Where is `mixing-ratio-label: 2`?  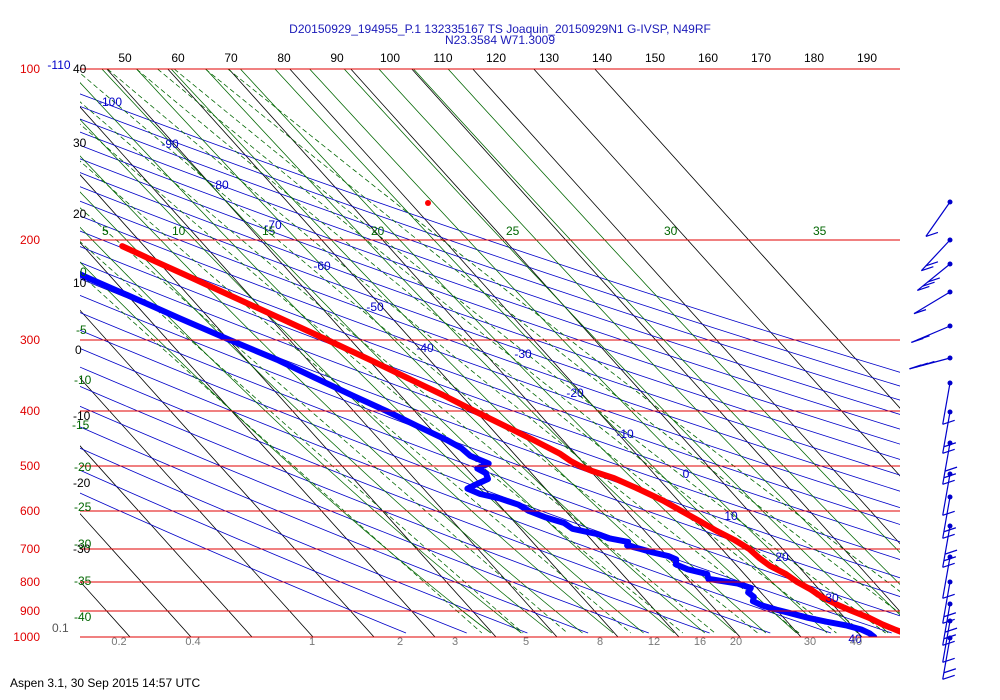
mixing-ratio-label: 2 is located at coordinates (400, 642).